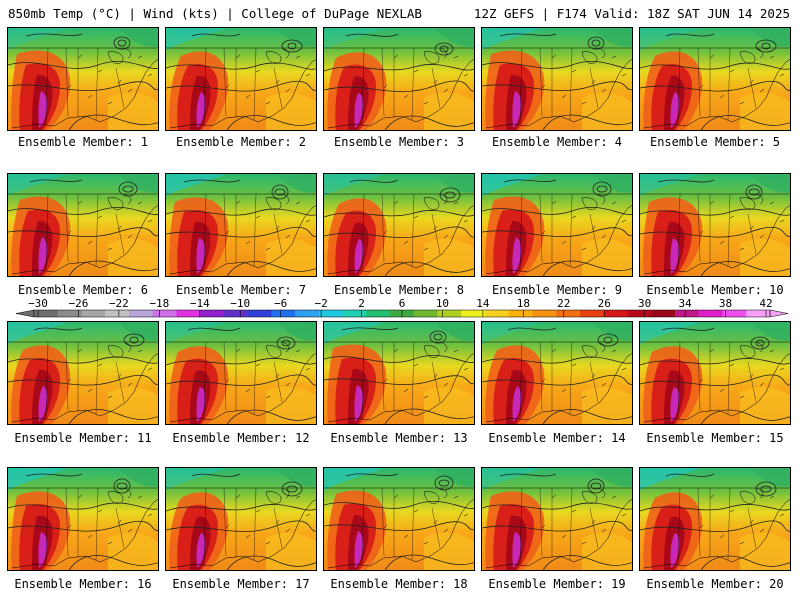 Image resolution: width=800 pixels, height=600 pixels. I want to click on colorbar-tick-label: −26, so click(79, 303).